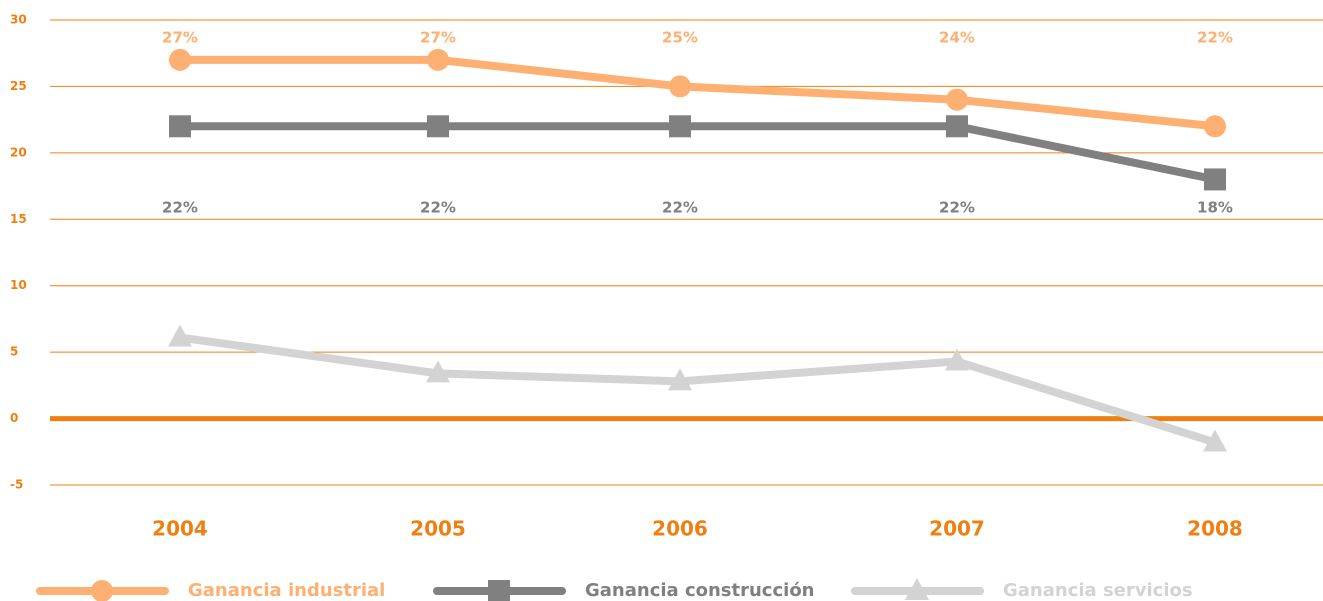 The width and height of the screenshot is (1323, 601). What do you see at coordinates (14, 418) in the screenshot?
I see `y-tick-label: 0` at bounding box center [14, 418].